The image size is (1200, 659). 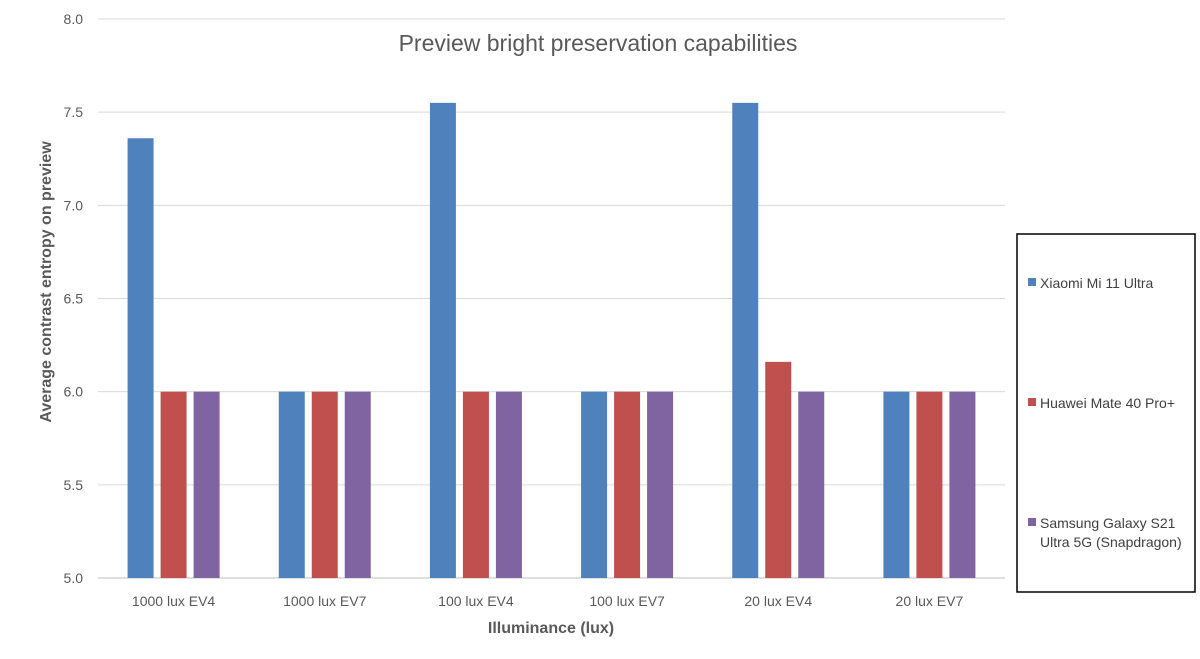 What do you see at coordinates (930, 601) in the screenshot?
I see `x-tick-label: 20 lux EV7` at bounding box center [930, 601].